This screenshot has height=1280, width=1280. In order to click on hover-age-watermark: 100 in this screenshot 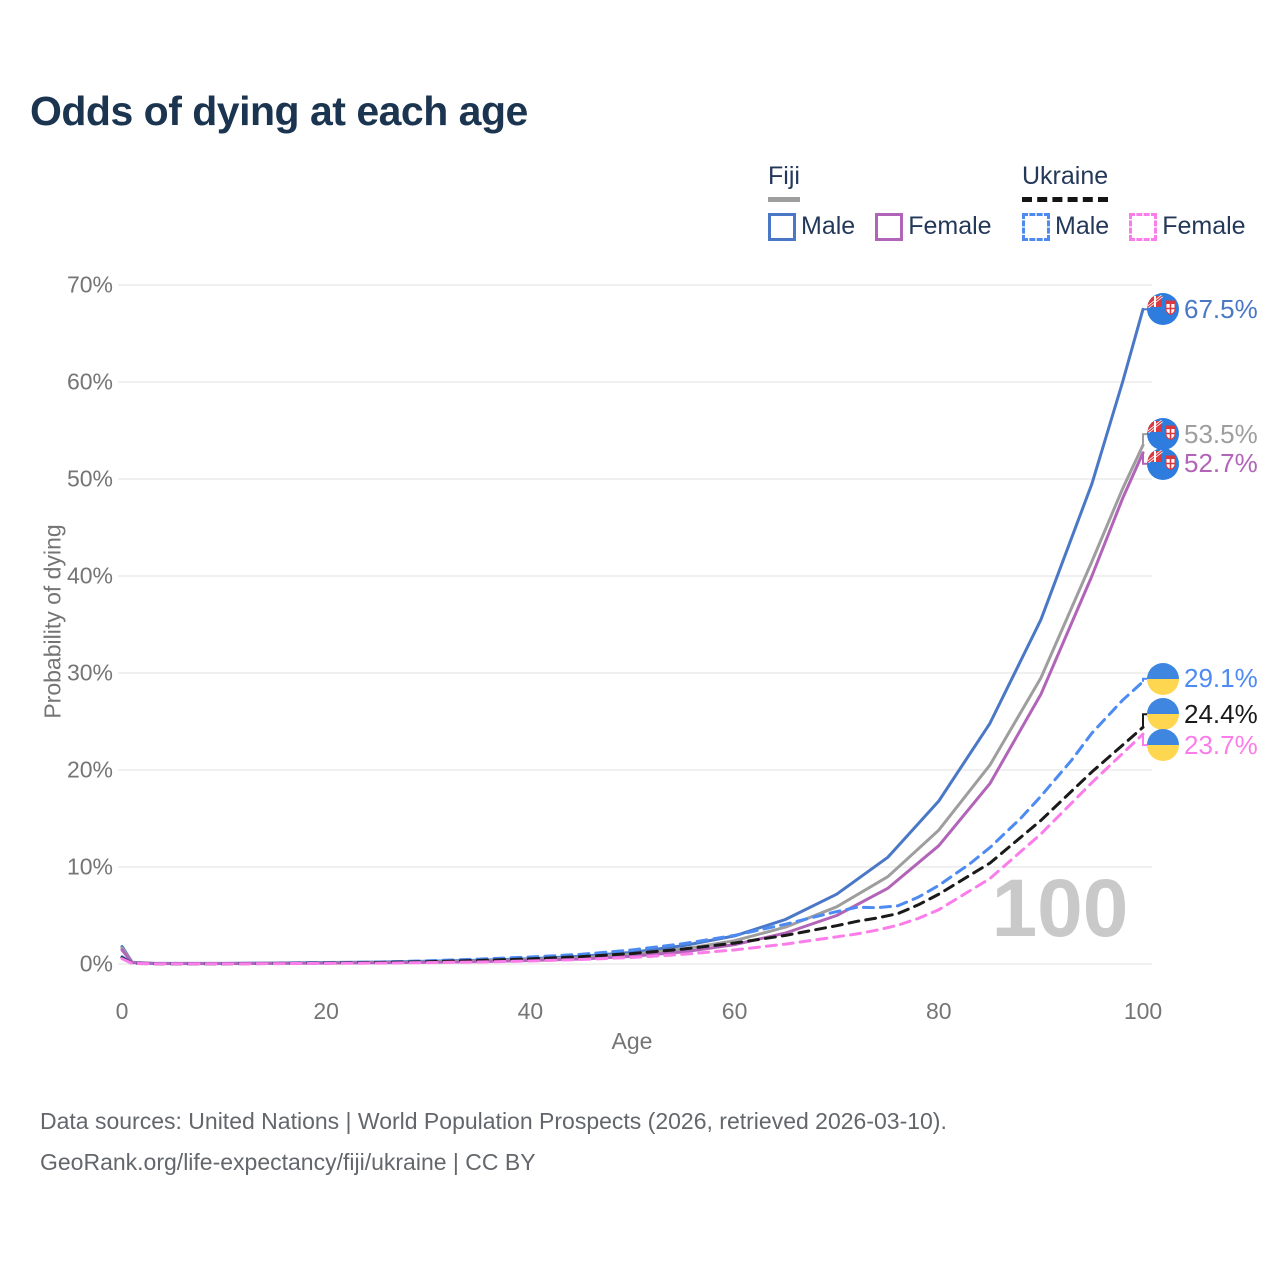, I will do `click(1060, 908)`.